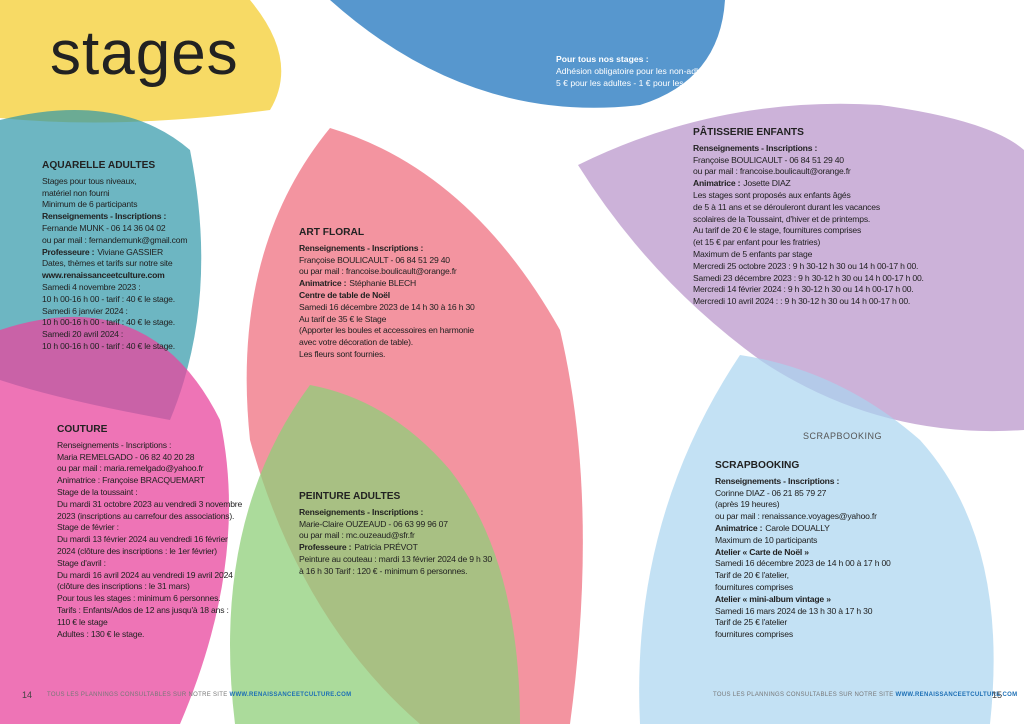 This screenshot has height=724, width=1024. What do you see at coordinates (332, 232) in the screenshot?
I see `section-title: ART FLORAL` at bounding box center [332, 232].